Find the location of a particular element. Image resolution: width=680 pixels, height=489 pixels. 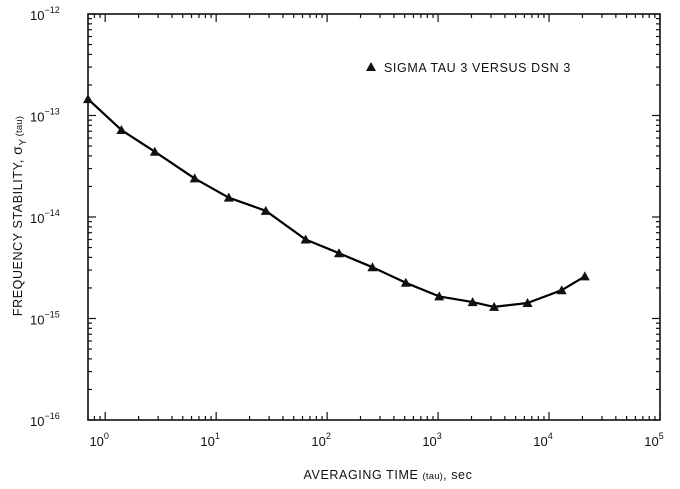

x-axis-label-tau: (tau) is located at coordinates (433, 476).